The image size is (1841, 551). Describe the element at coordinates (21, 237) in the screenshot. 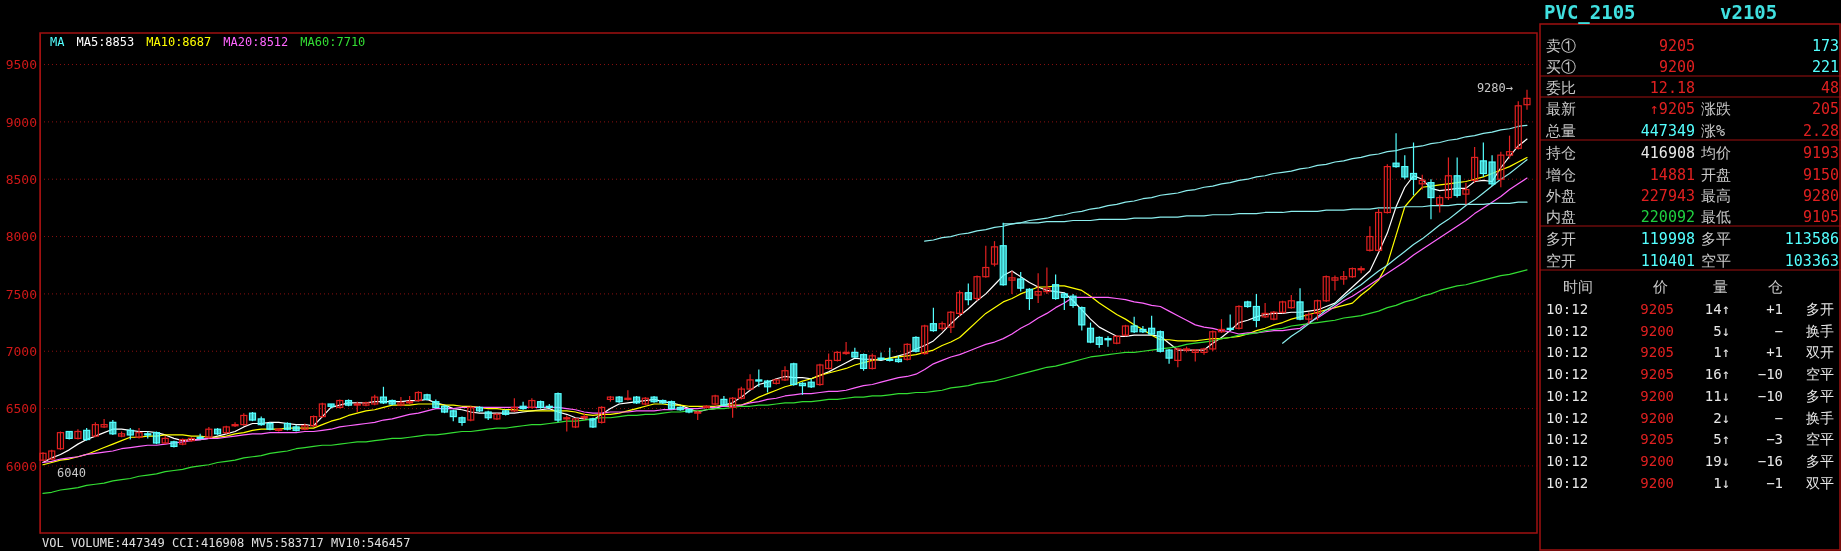

I see `y-tick-label: 8000` at that location.